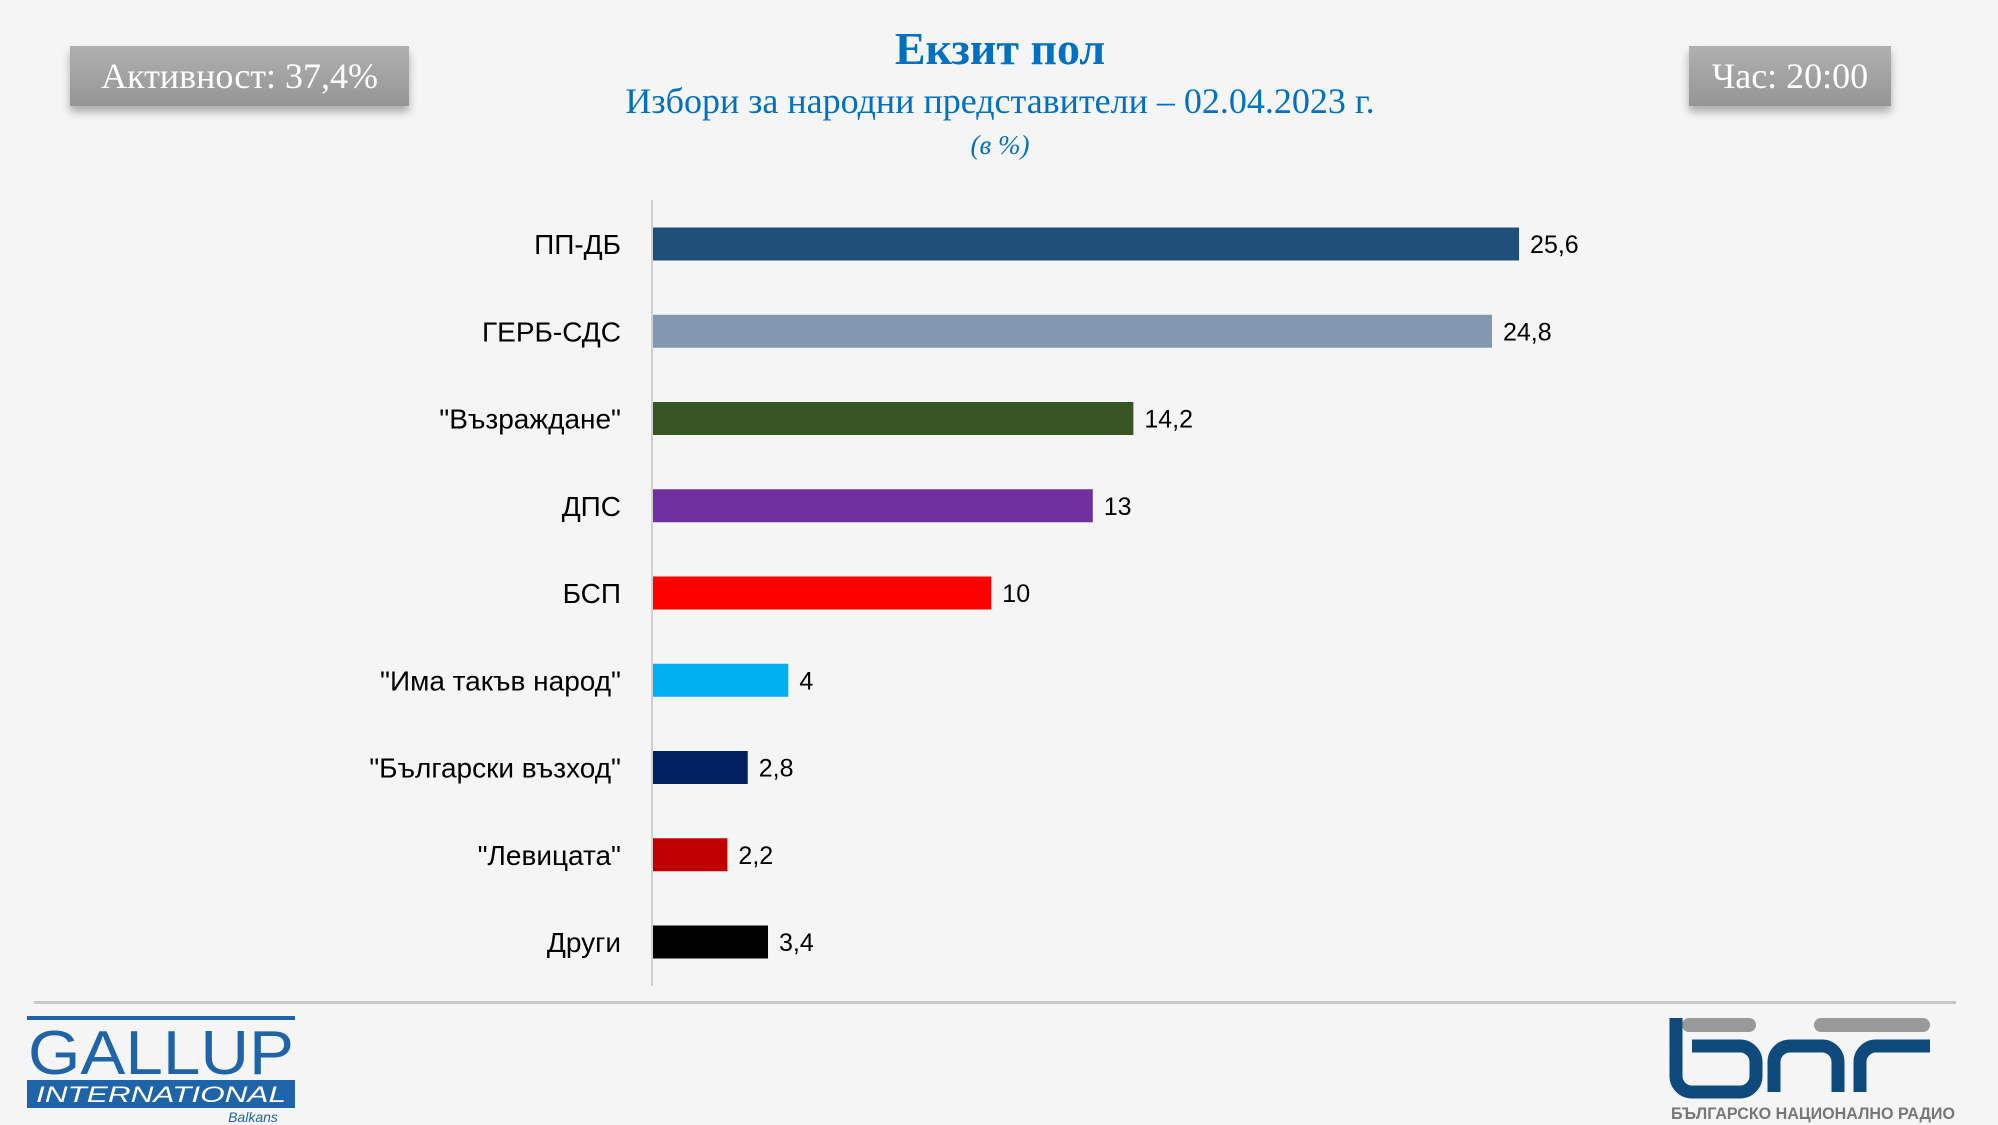  Describe the element at coordinates (776, 769) in the screenshot. I see `data-label: 2,8` at that location.